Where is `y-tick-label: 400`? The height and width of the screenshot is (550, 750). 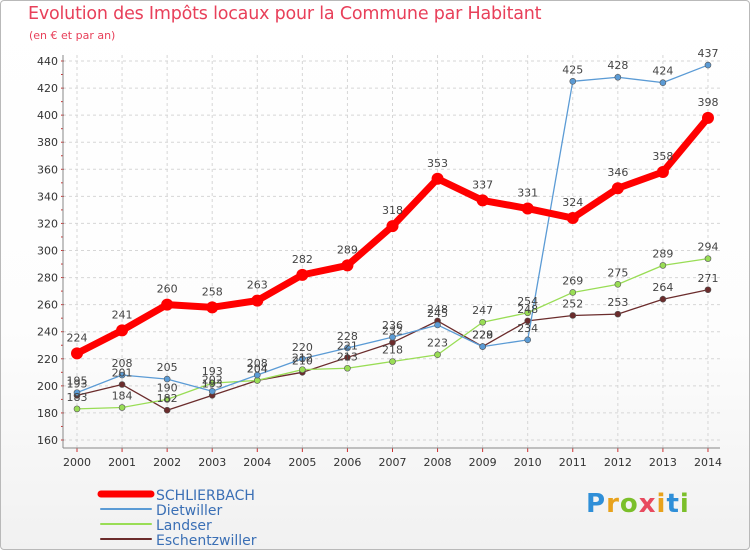 y-tick-label: 400 is located at coordinates (47, 115).